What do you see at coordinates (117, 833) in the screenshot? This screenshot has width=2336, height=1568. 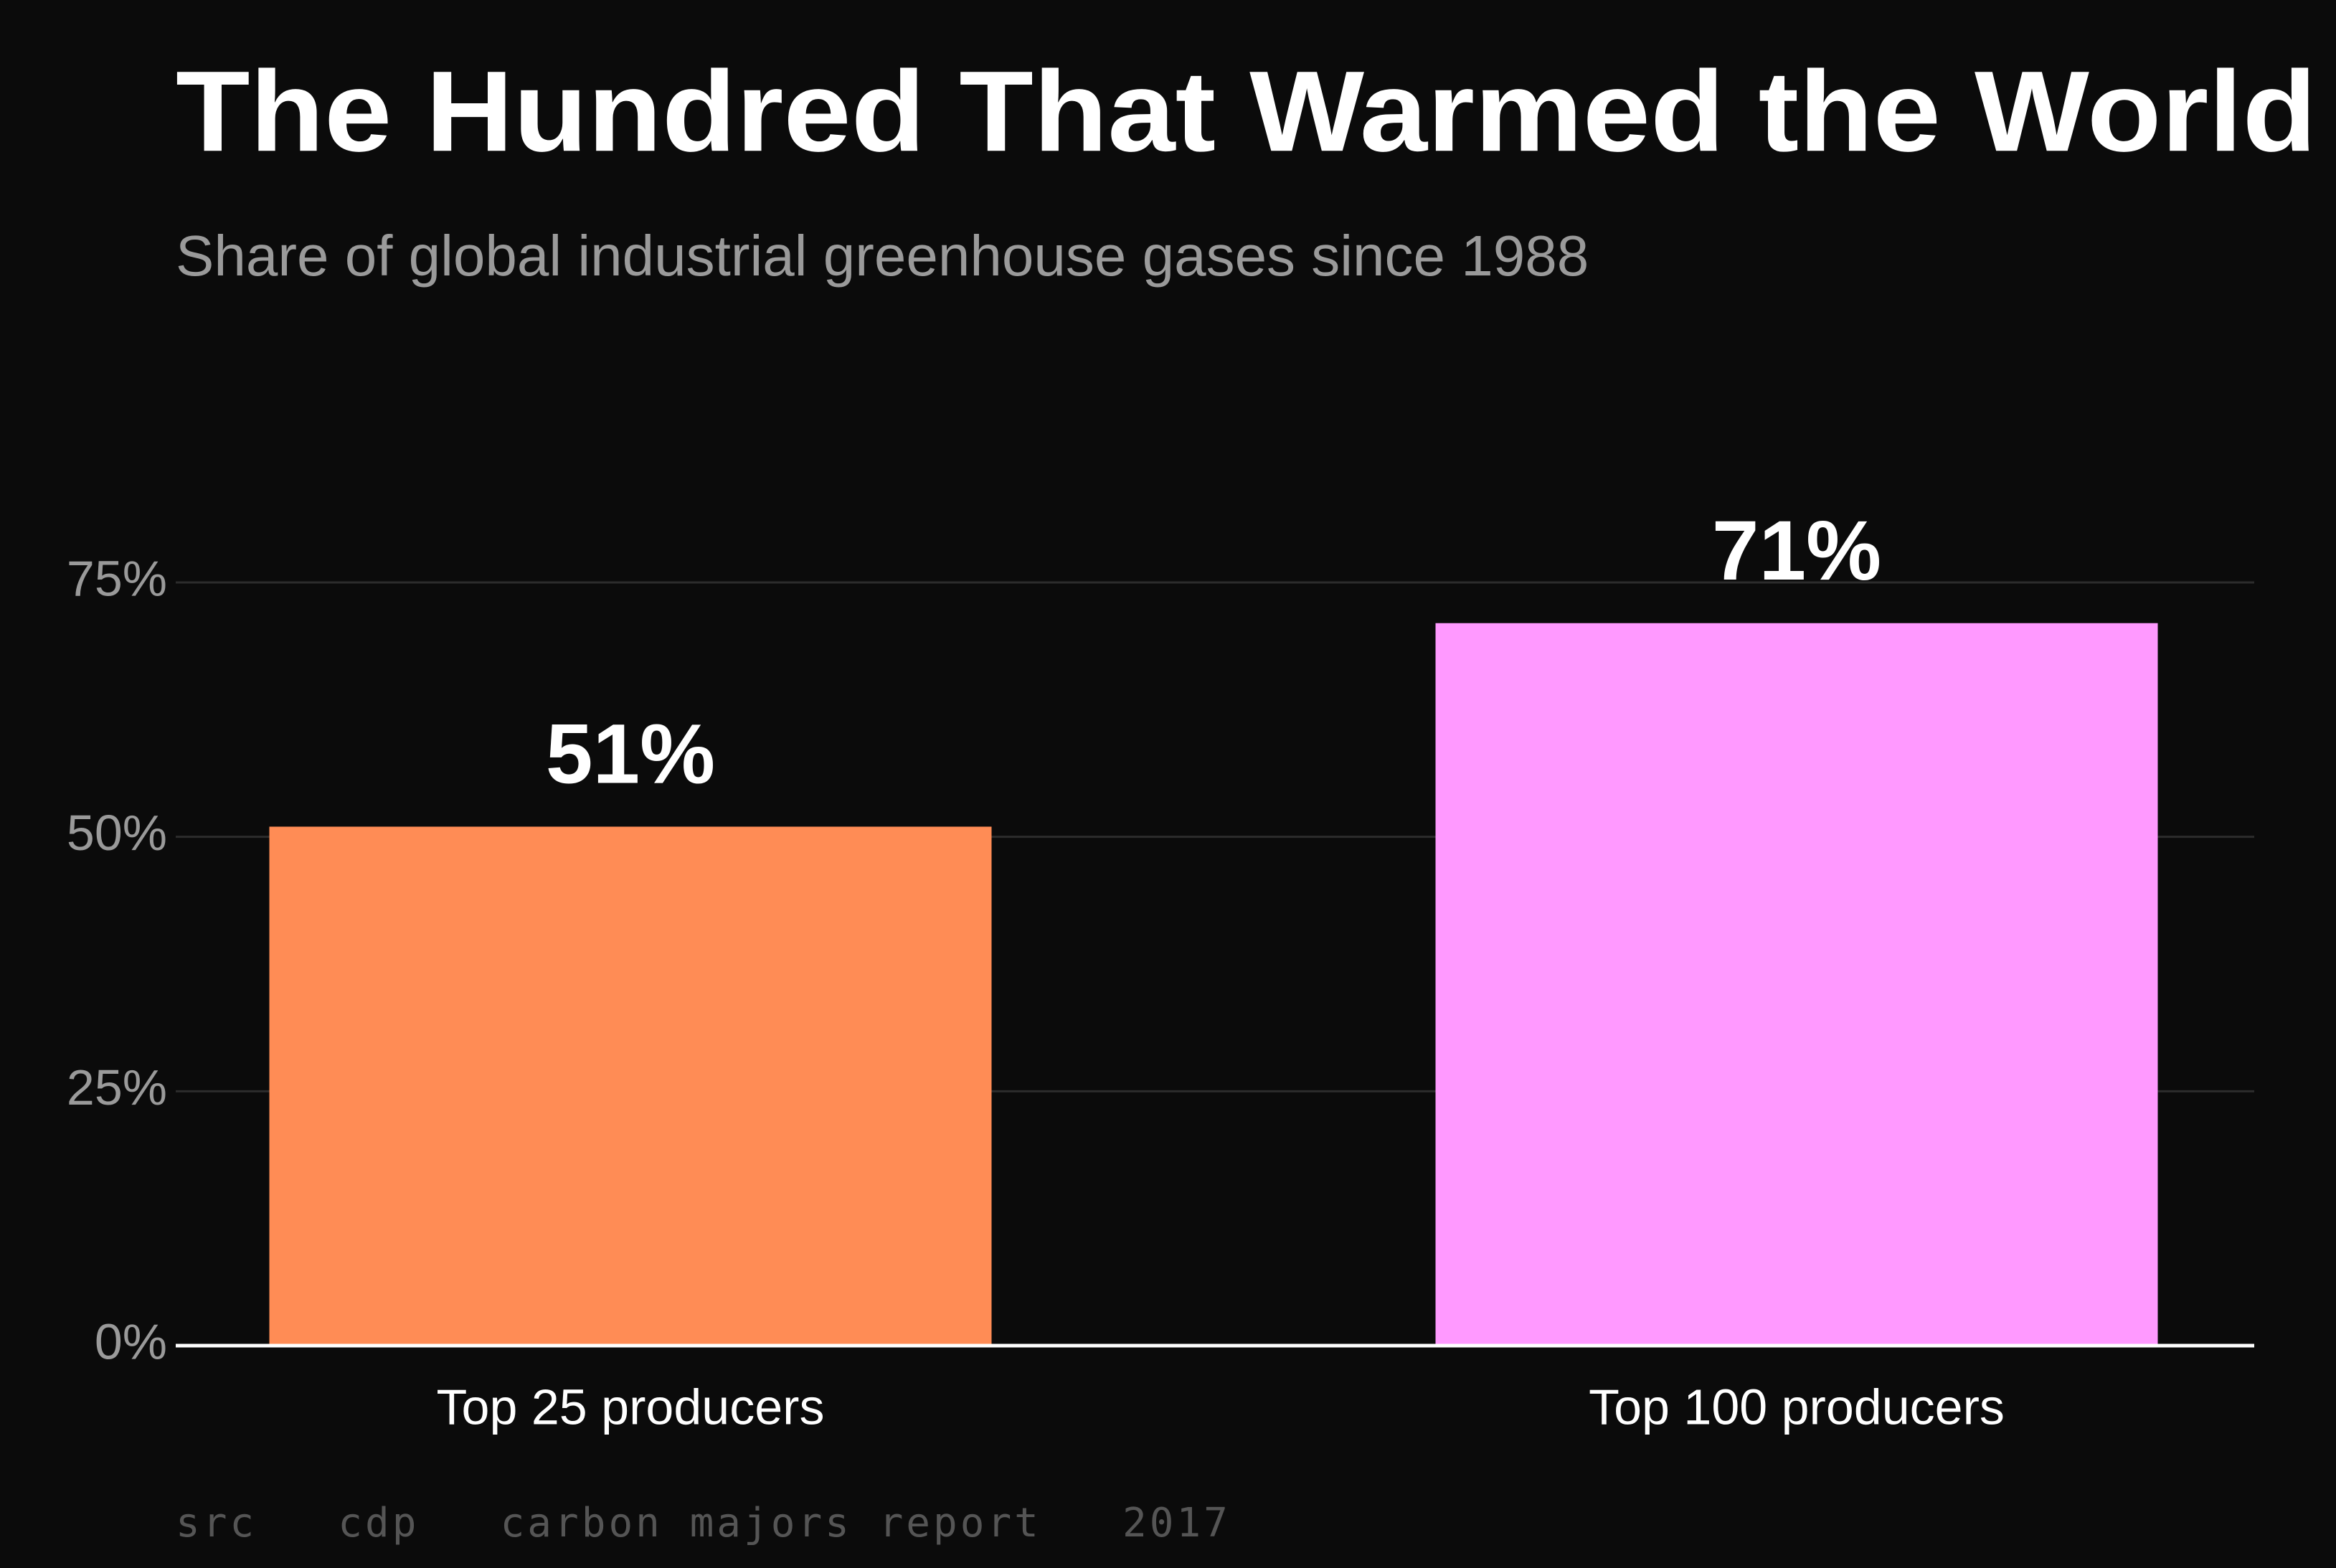 I see `y-tick-label: 50%` at bounding box center [117, 833].